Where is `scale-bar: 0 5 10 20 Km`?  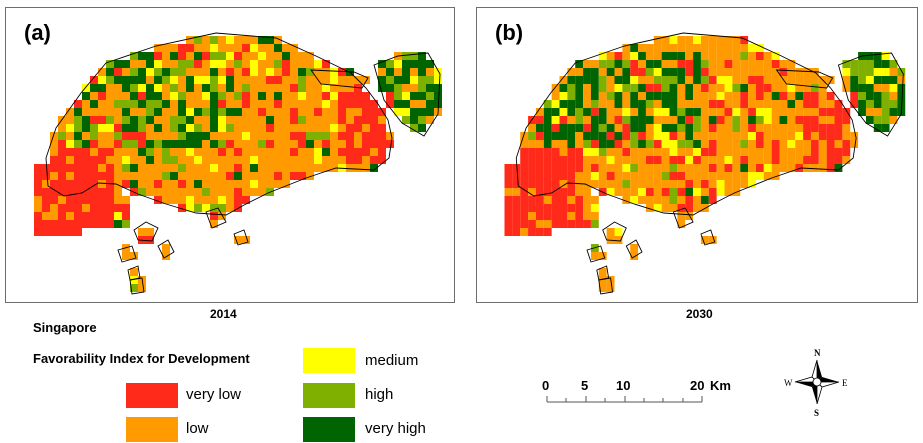 scale-bar: 0 5 10 20 Km is located at coordinates (636, 390).